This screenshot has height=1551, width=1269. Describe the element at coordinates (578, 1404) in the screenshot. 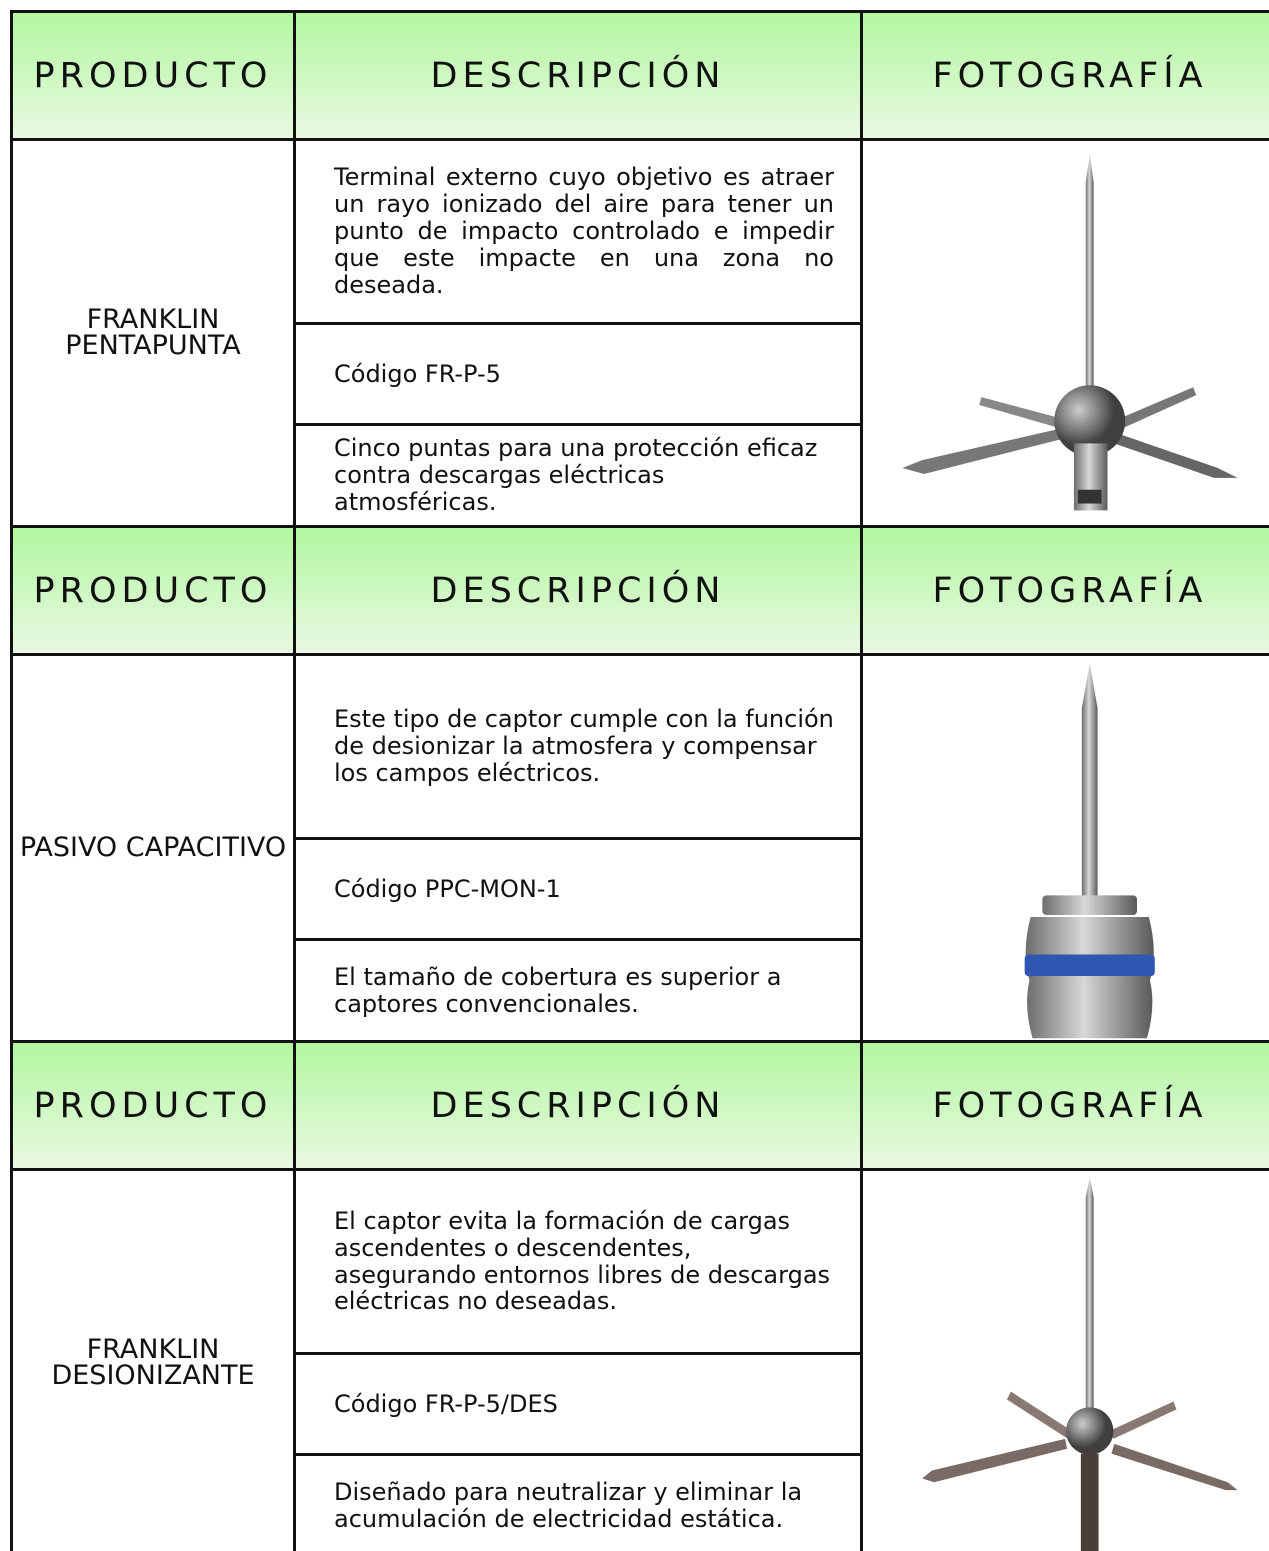

I see `description-row: Código FR-P-5/DES` at that location.